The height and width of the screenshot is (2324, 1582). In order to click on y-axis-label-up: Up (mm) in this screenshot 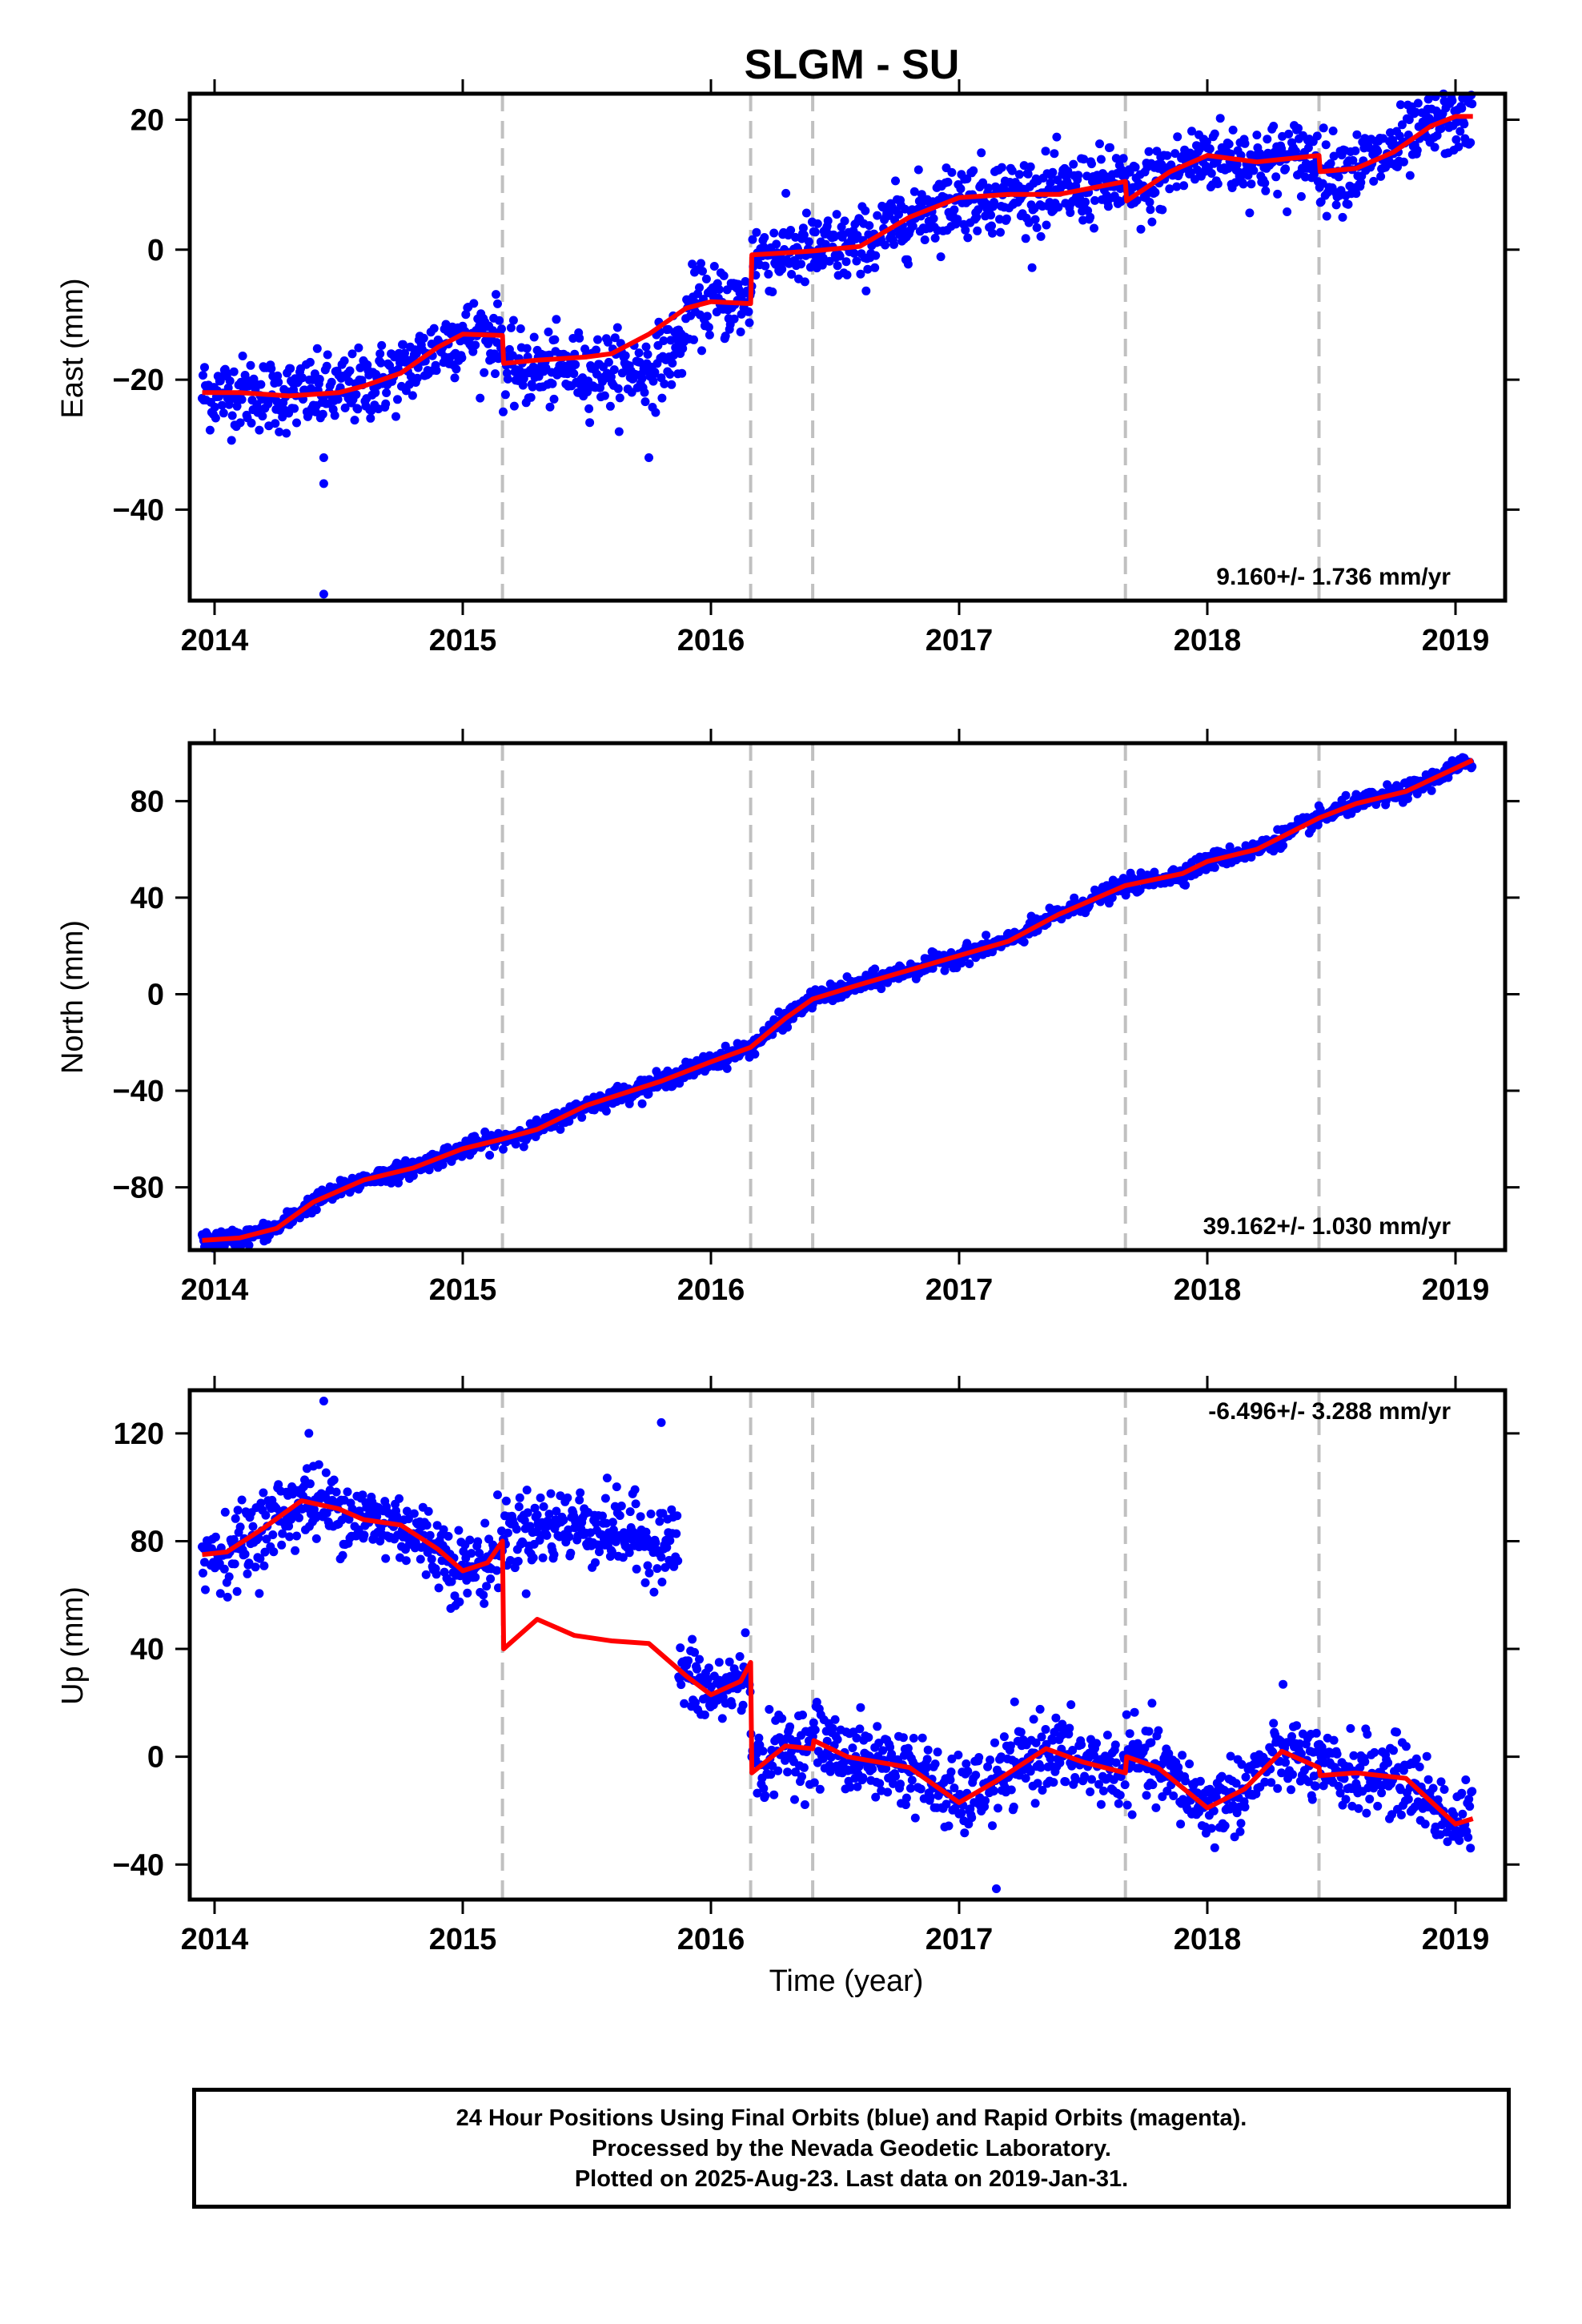, I will do `click(73, 1645)`.